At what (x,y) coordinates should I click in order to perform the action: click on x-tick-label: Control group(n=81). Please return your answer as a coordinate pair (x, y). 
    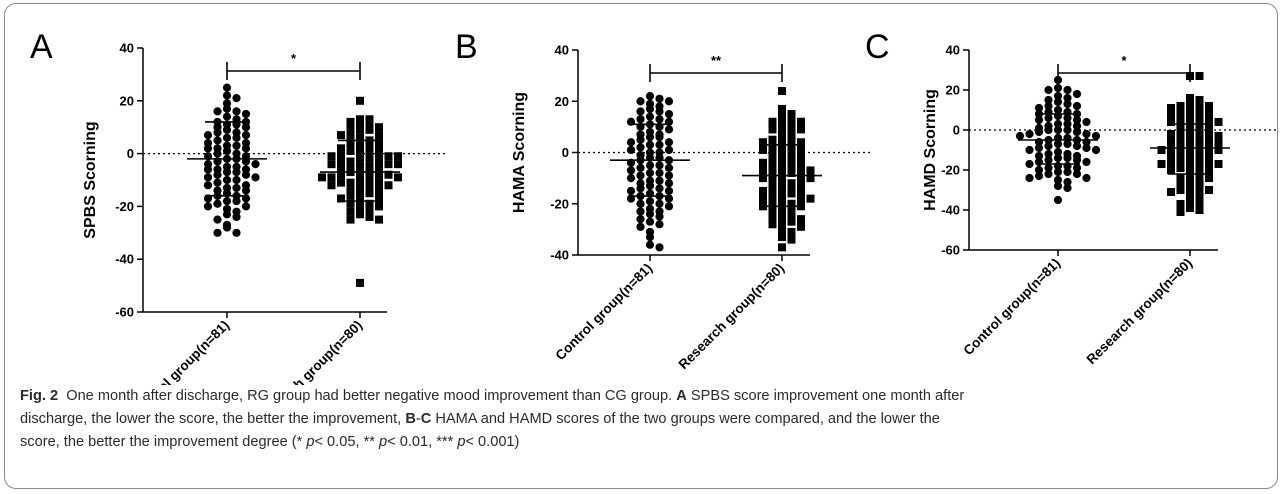
    Looking at the image, I should click on (181, 351).